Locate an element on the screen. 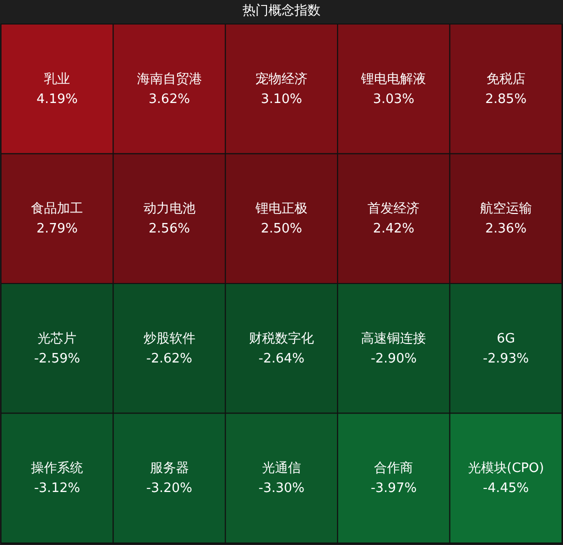  data-label: 2.85% is located at coordinates (506, 99).